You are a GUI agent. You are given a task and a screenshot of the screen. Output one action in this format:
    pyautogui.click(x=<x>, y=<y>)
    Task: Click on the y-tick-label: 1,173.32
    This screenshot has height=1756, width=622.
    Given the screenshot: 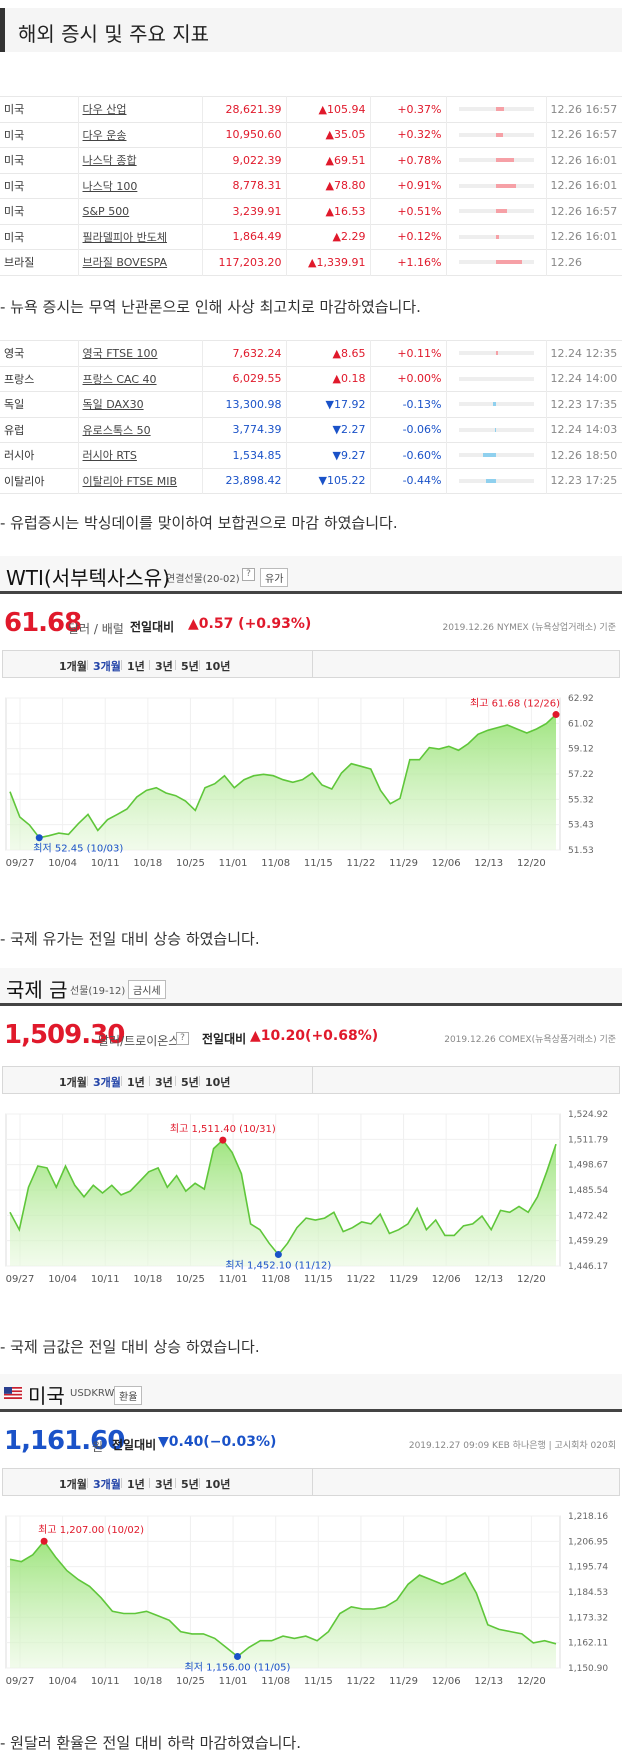 What is the action you would take?
    pyautogui.click(x=588, y=1618)
    